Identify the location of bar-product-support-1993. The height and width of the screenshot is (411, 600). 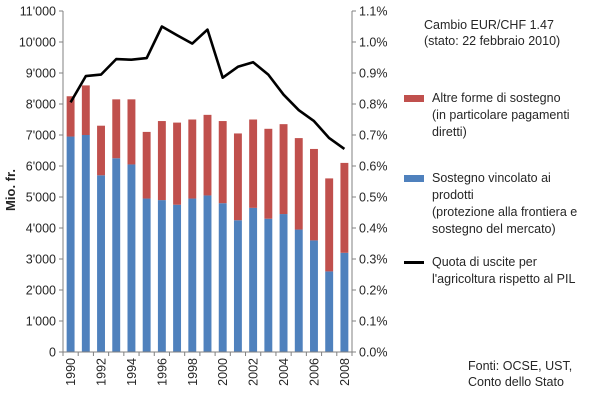
(116, 255).